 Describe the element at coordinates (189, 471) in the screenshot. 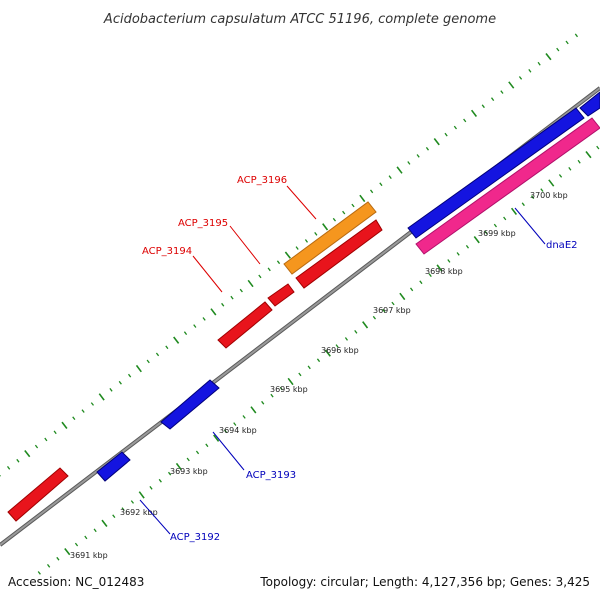

I see `tick-label: 3693 kbp` at that location.